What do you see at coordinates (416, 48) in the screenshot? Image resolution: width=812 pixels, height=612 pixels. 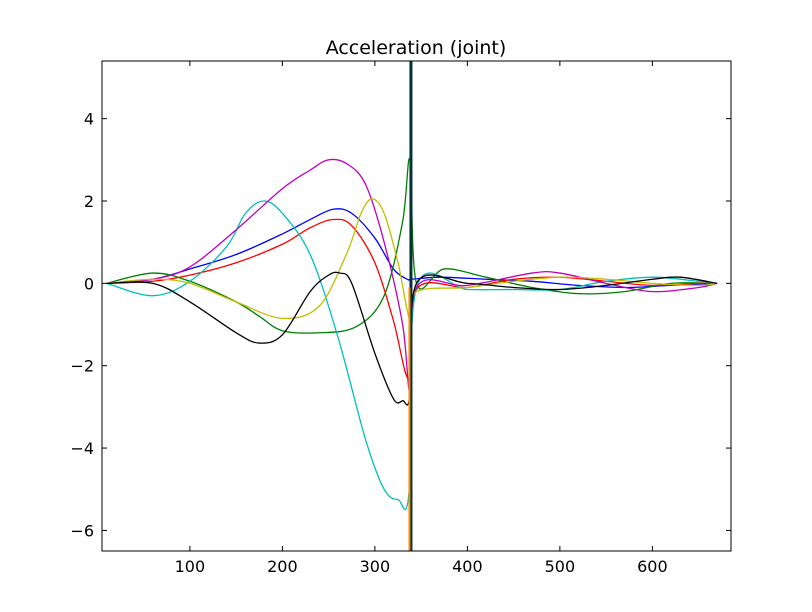 I see `chart-title: Acceleration (joint)` at bounding box center [416, 48].